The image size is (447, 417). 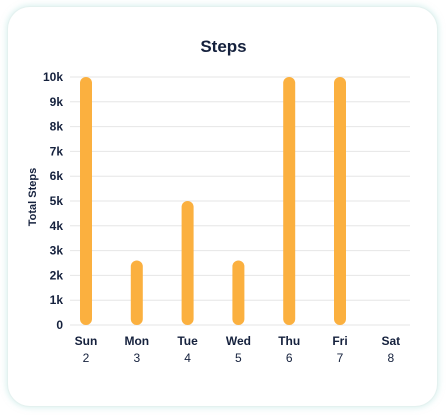 I want to click on x-tick-date: 8, so click(x=390, y=358).